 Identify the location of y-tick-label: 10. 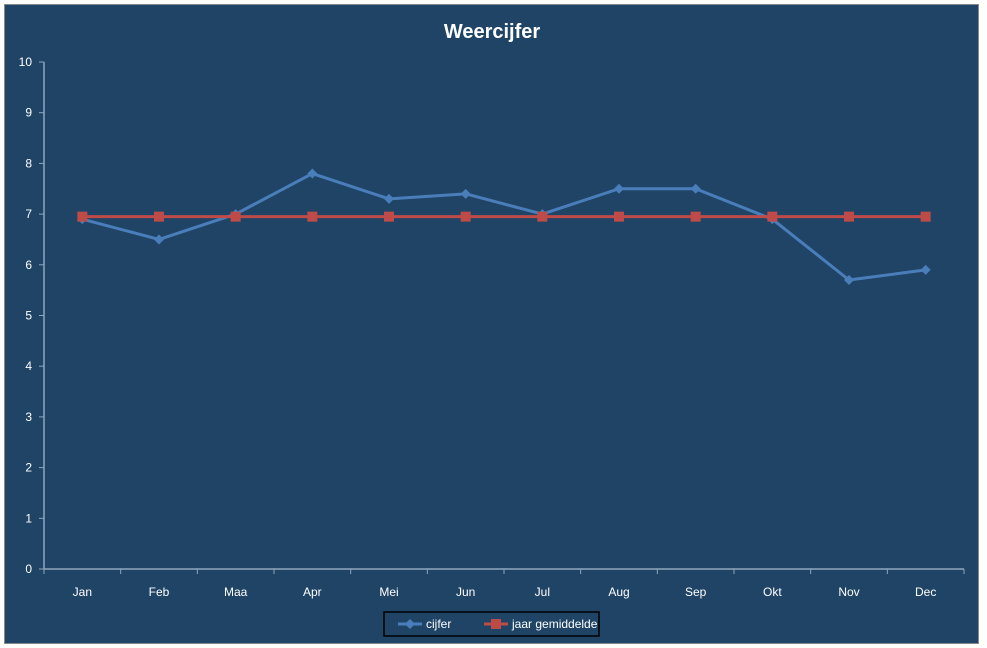
(26, 62).